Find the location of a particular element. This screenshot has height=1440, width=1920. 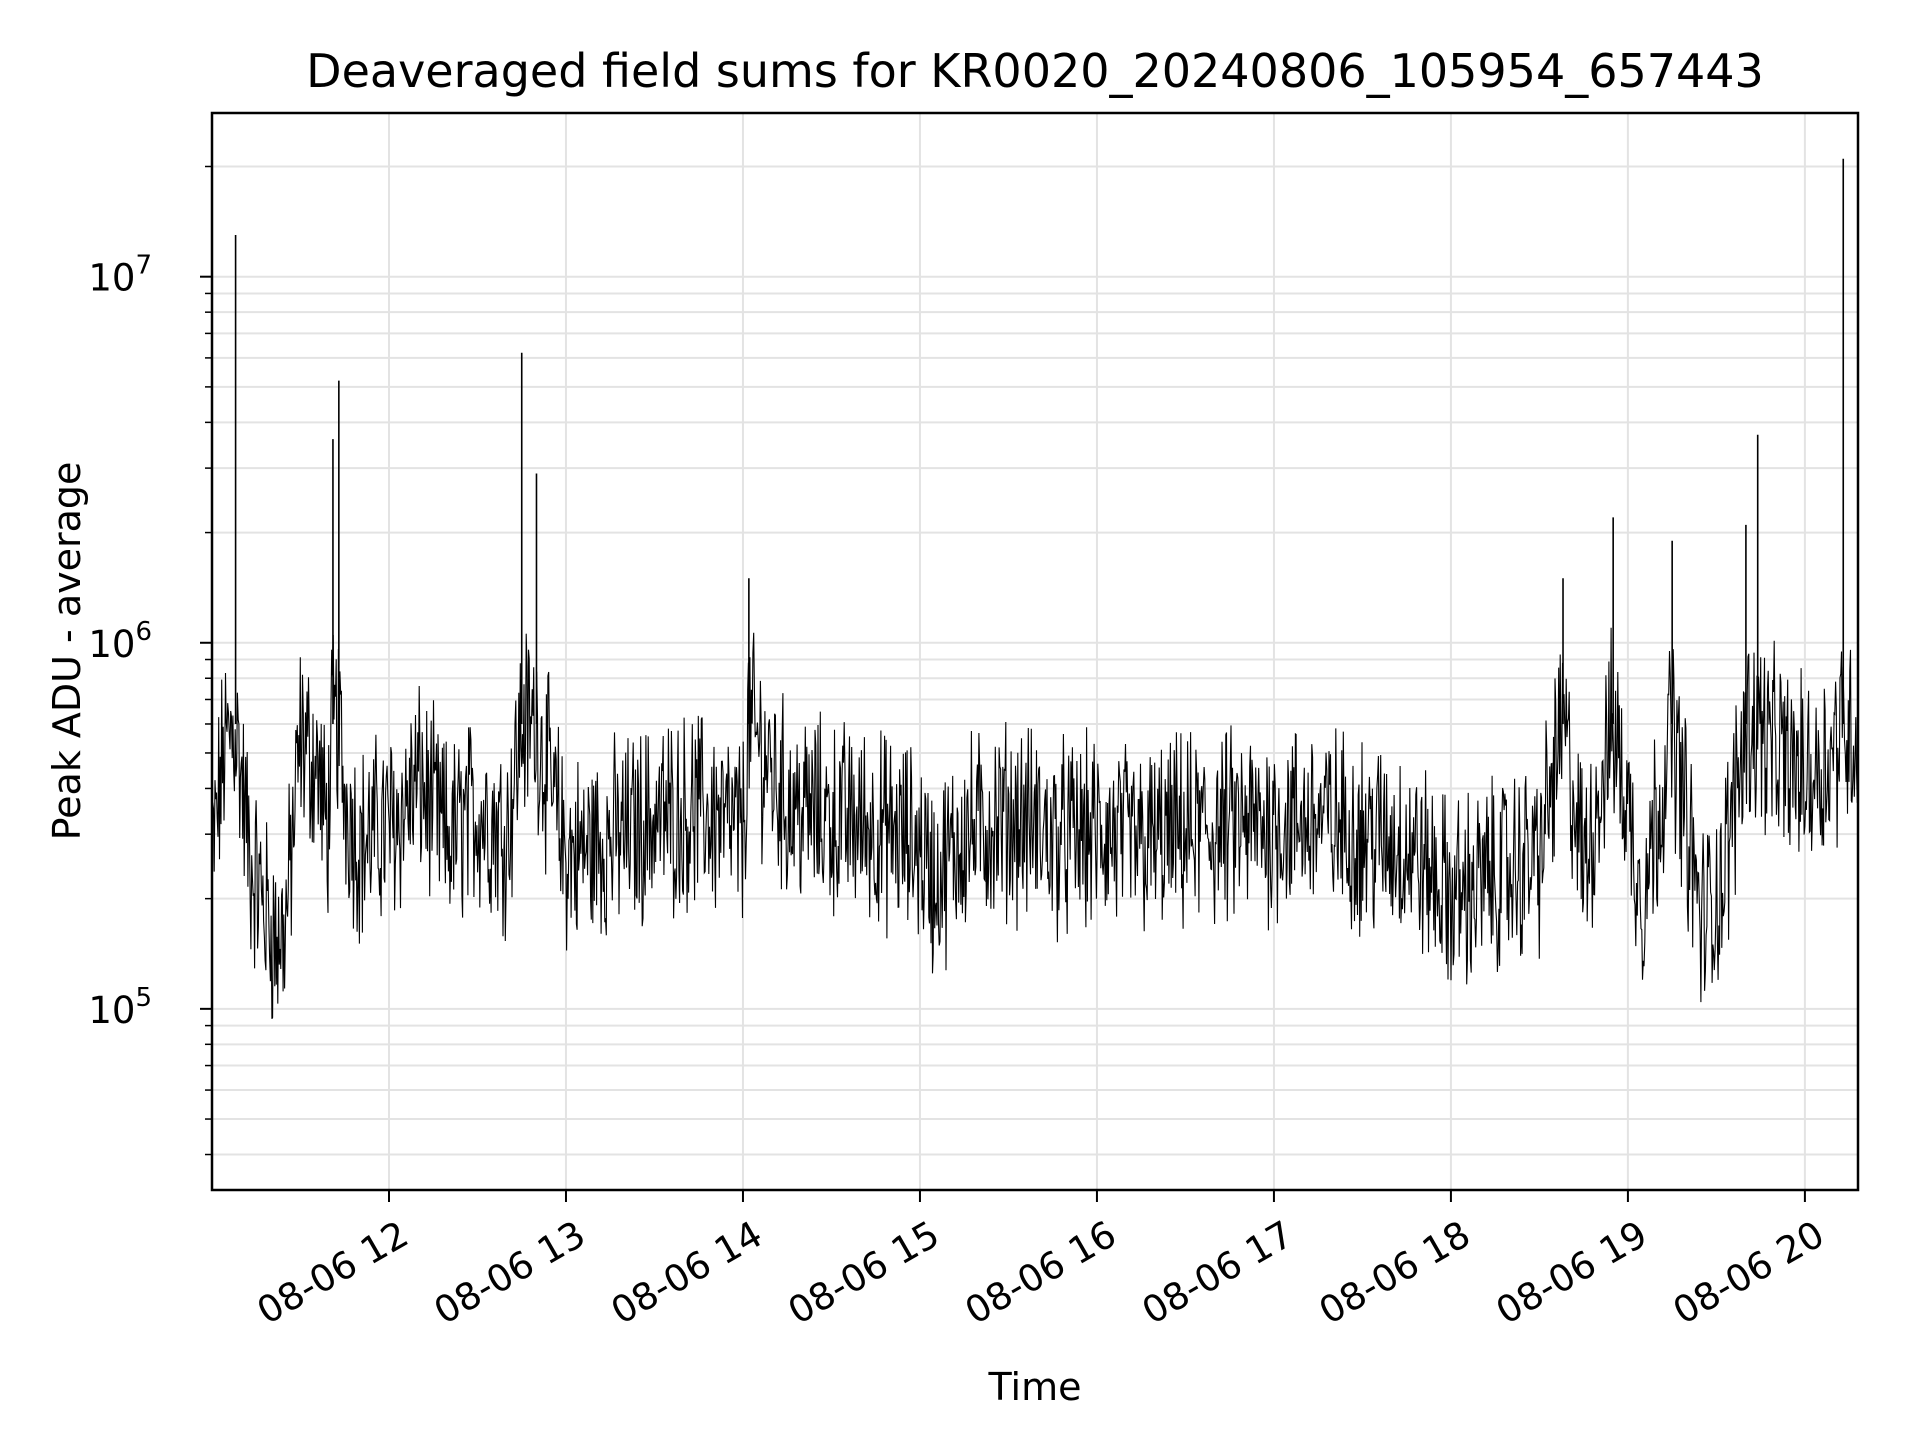

y-tick-label-exponent: 7 is located at coordinates (143, 266).